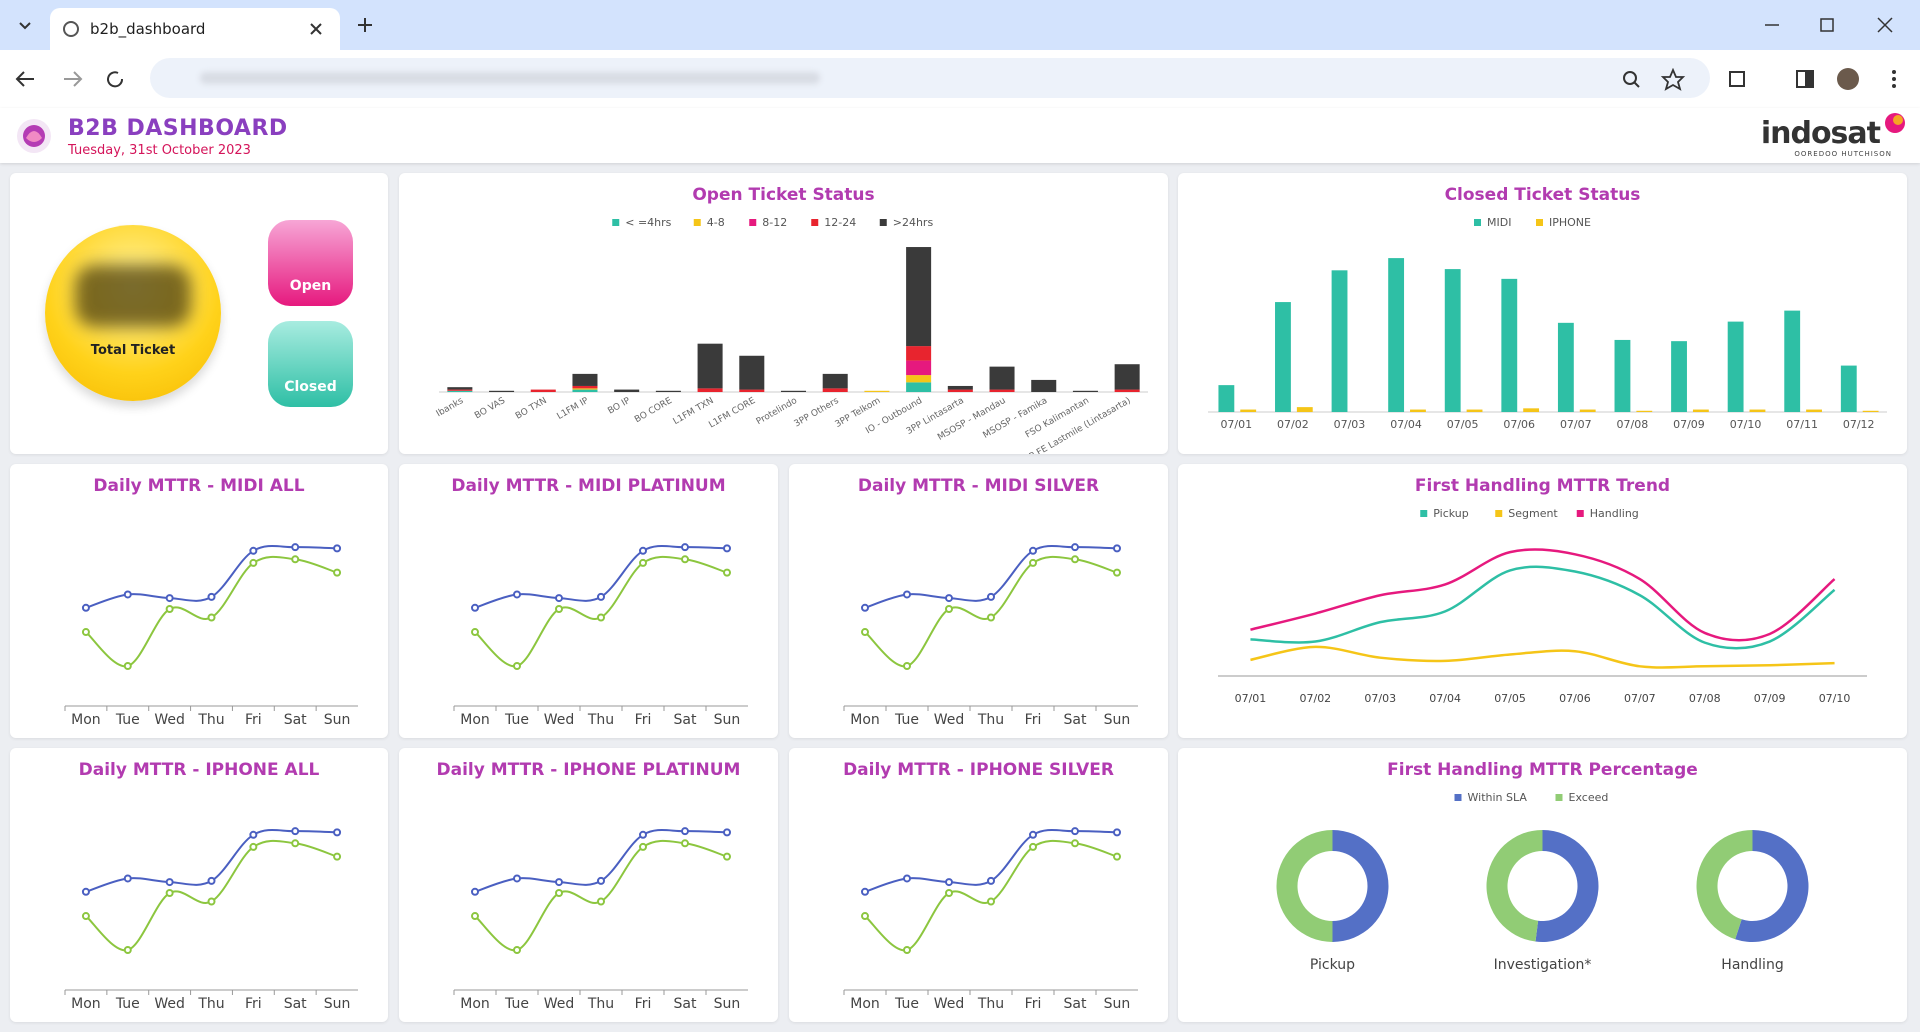  What do you see at coordinates (310, 263) in the screenshot?
I see `open-button: Open` at bounding box center [310, 263].